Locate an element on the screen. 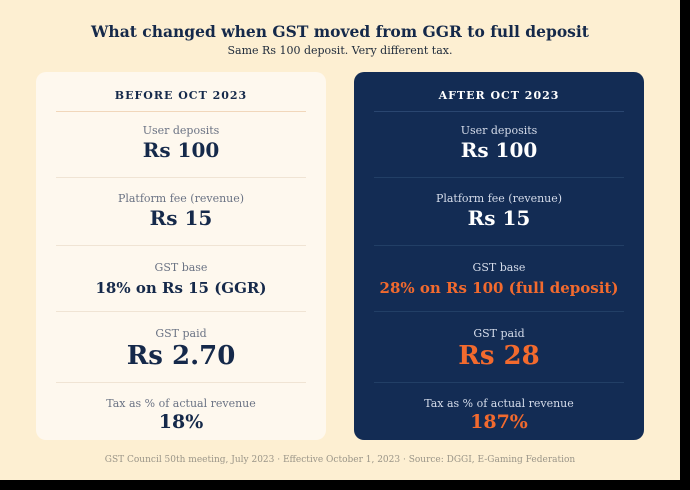 The image size is (690, 490). after-row-platform-fee: Platform fee (revenue) Rs 15 is located at coordinates (499, 219).